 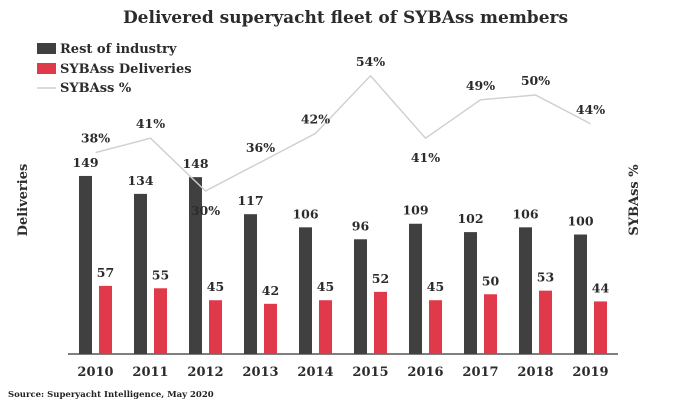 What do you see at coordinates (126, 69) in the screenshot?
I see `legend-label-sybass: SYBAss Deliveries` at bounding box center [126, 69].